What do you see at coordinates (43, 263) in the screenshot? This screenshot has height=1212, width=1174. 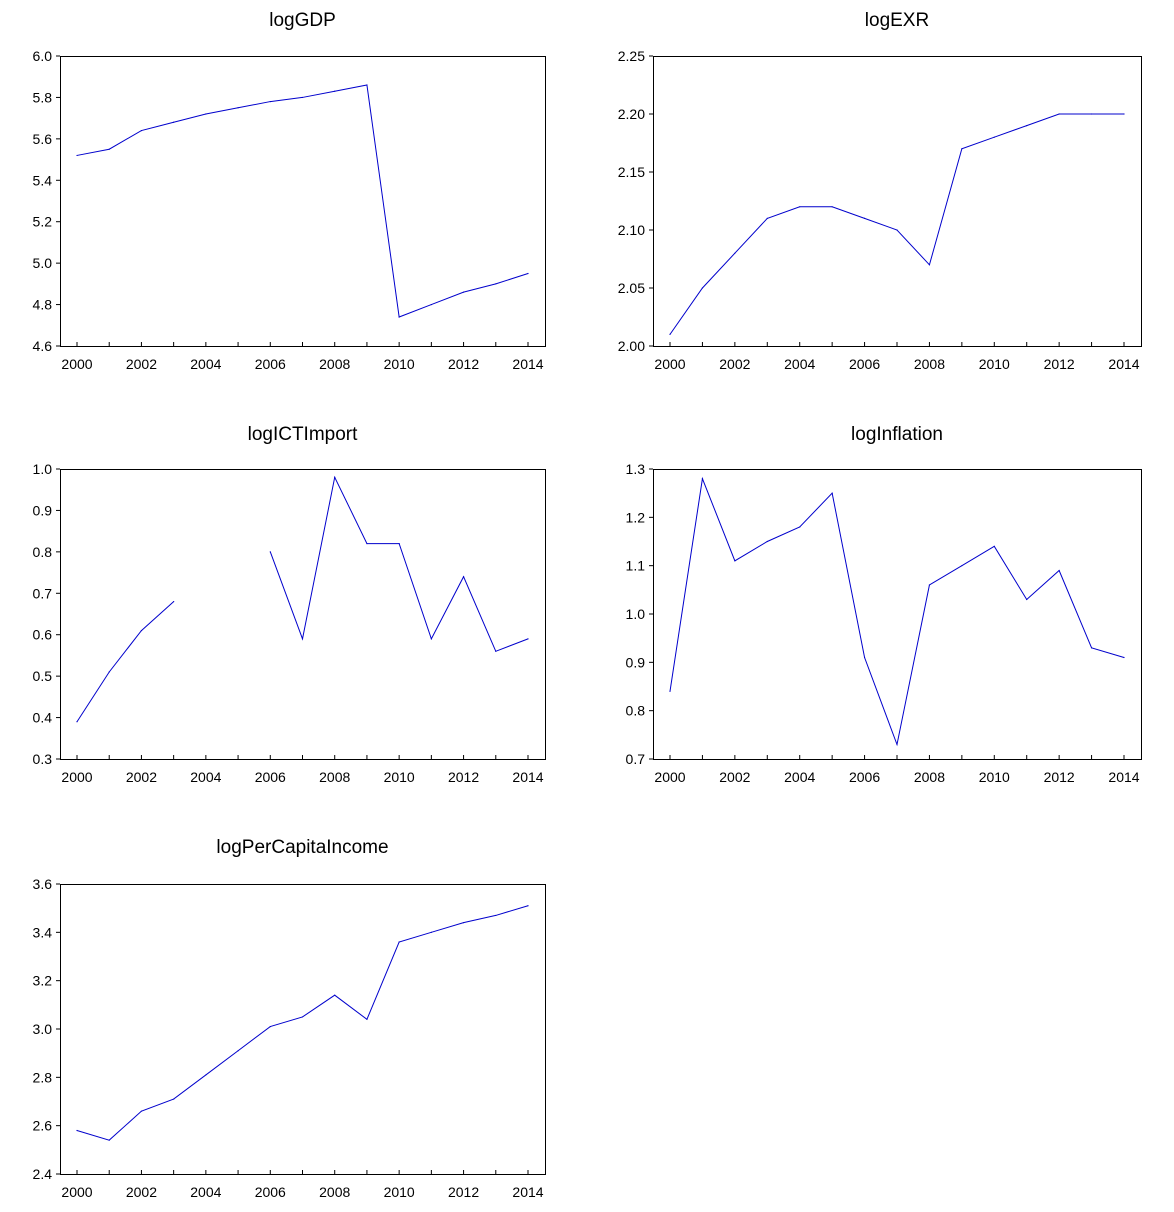 I see `y-tick-label: 5.0` at bounding box center [43, 263].